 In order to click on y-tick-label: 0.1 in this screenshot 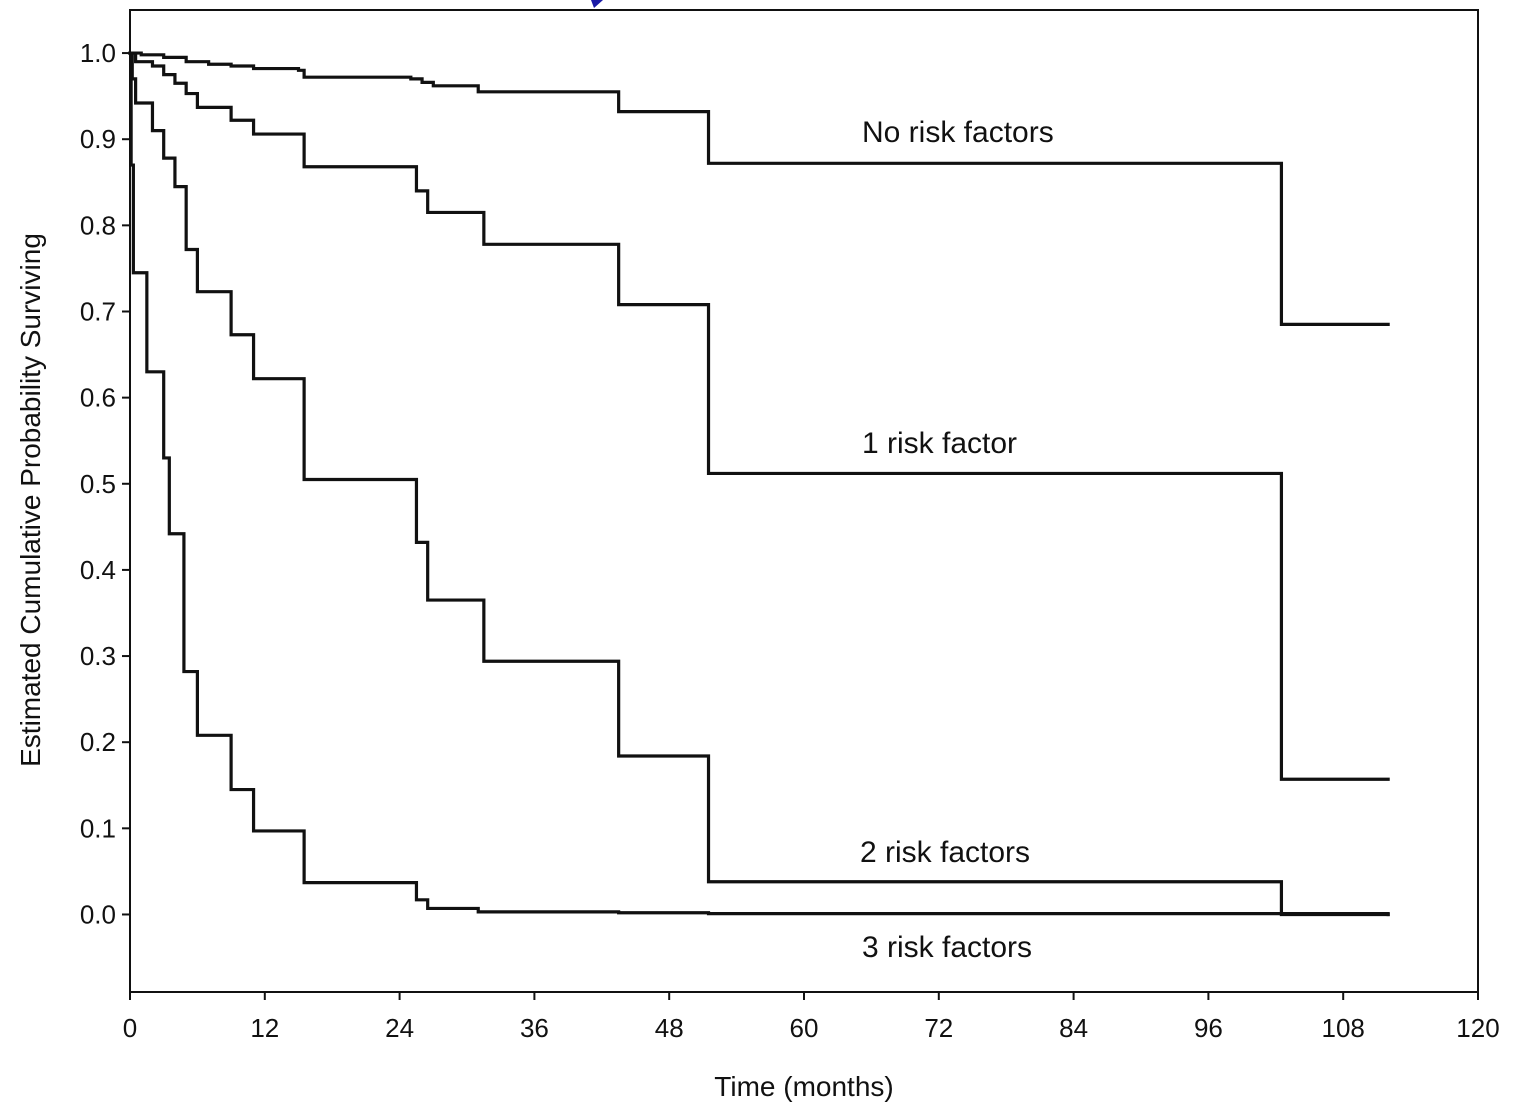, I will do `click(98, 828)`.